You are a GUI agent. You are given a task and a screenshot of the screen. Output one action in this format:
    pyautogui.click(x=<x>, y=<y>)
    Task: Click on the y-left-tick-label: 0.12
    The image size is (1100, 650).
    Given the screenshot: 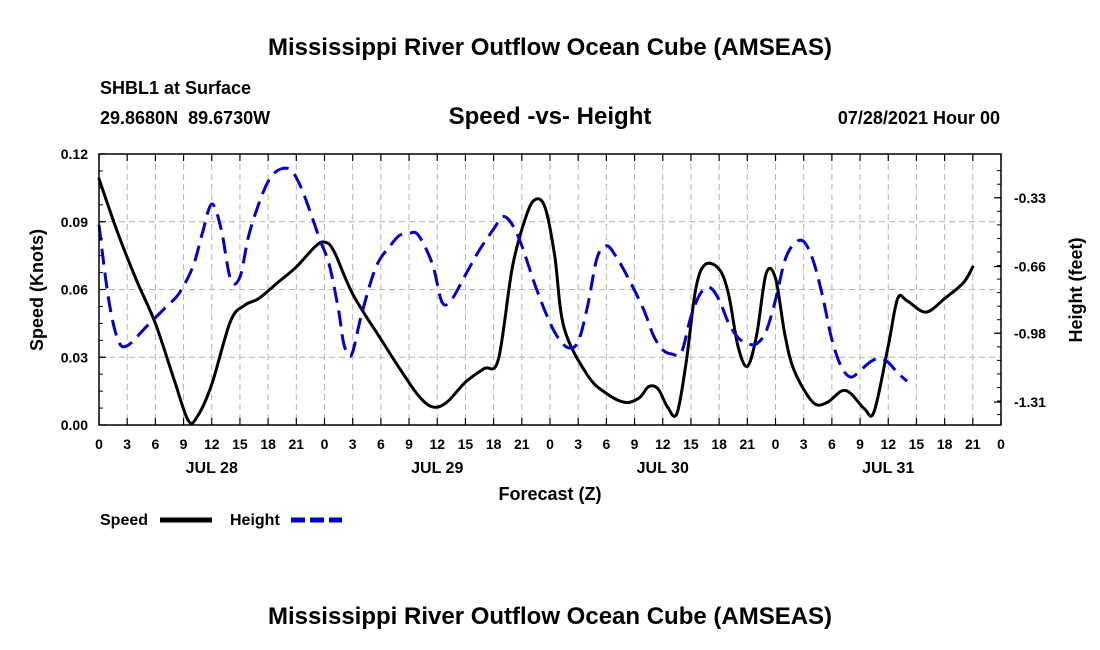 What is the action you would take?
    pyautogui.click(x=74, y=154)
    